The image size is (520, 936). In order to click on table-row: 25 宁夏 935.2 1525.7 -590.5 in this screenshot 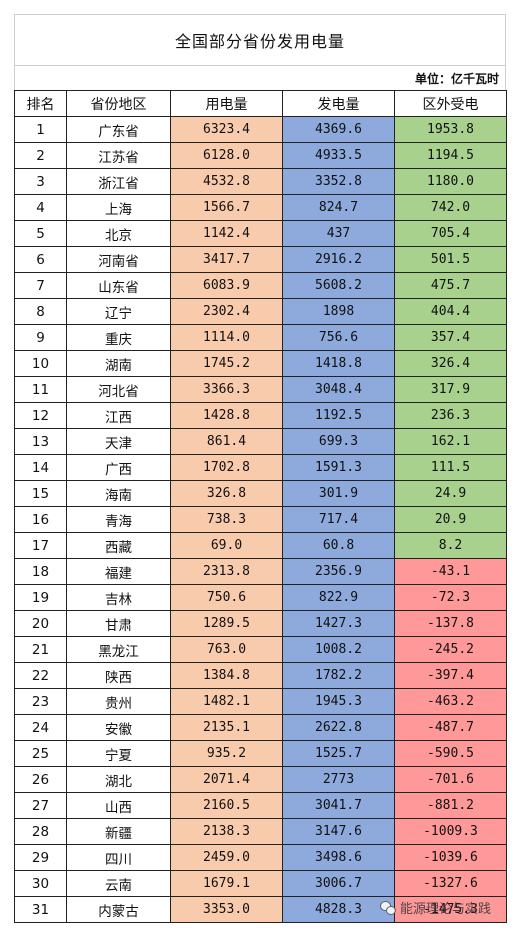, I will do `click(260, 753)`.